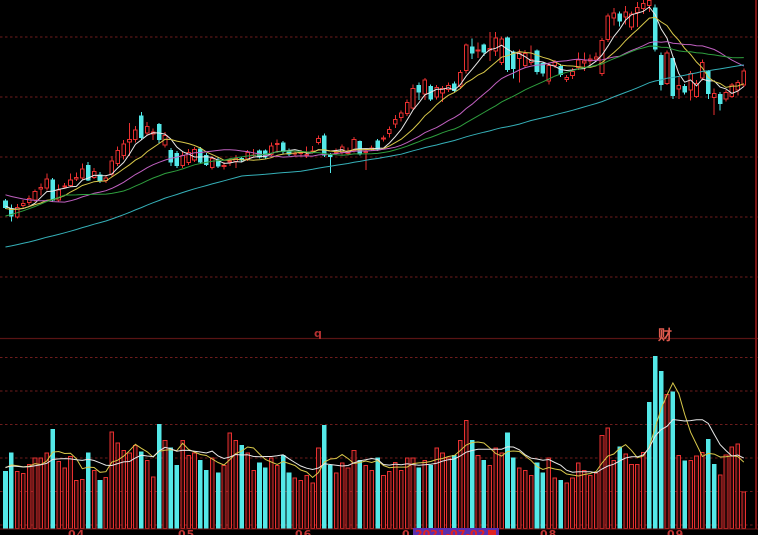 The width and height of the screenshot is (758, 535). Describe the element at coordinates (304, 531) in the screenshot. I see `month-label-06: 06` at that location.